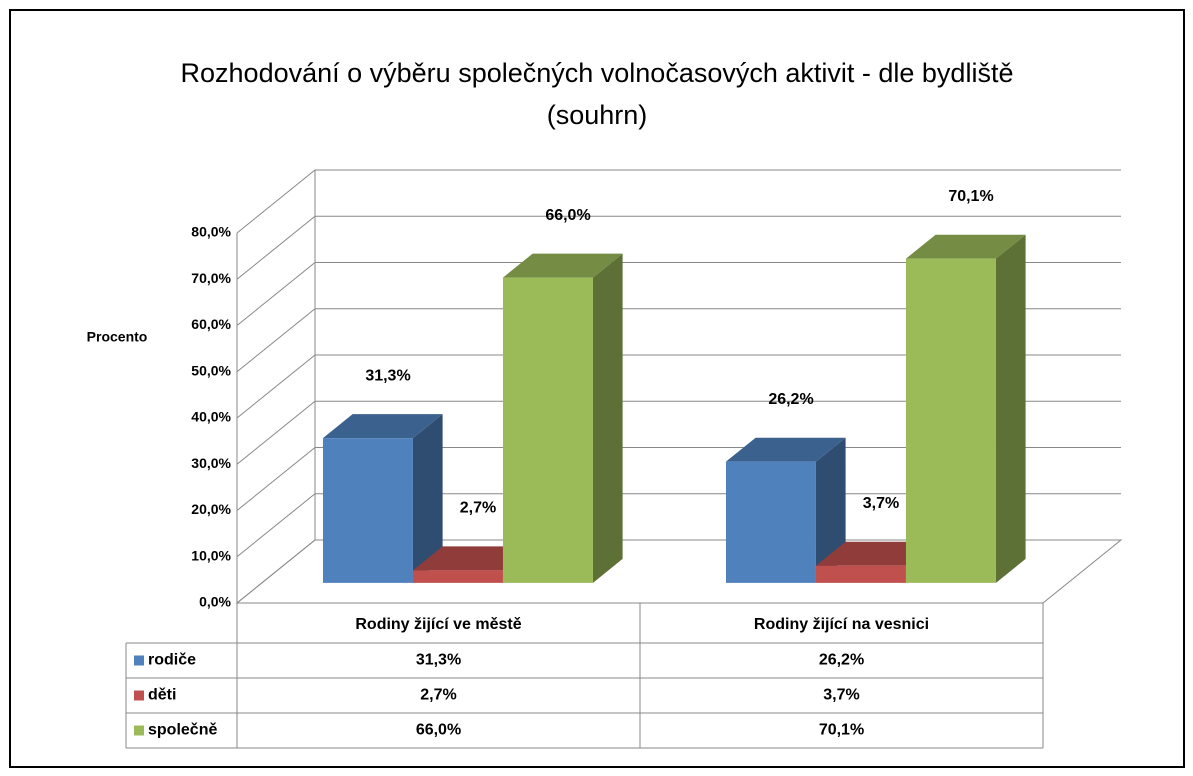 This screenshot has height=776, width=1193. What do you see at coordinates (970, 196) in the screenshot?
I see `data-label: 70,1%` at bounding box center [970, 196].